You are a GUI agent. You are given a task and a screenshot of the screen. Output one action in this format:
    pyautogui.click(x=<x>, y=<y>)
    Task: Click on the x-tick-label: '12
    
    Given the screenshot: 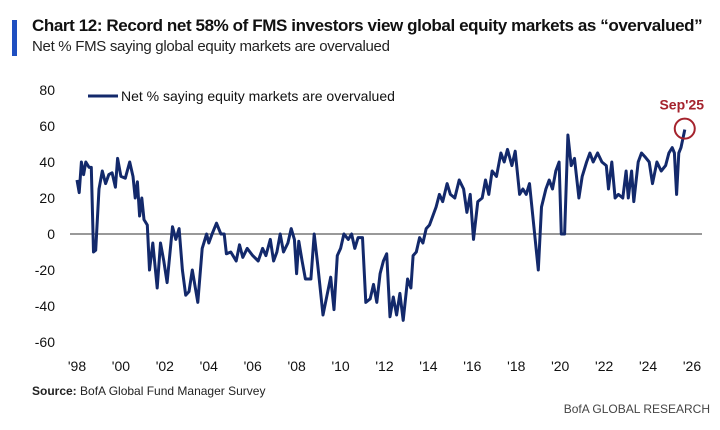 What is the action you would take?
    pyautogui.click(x=384, y=366)
    